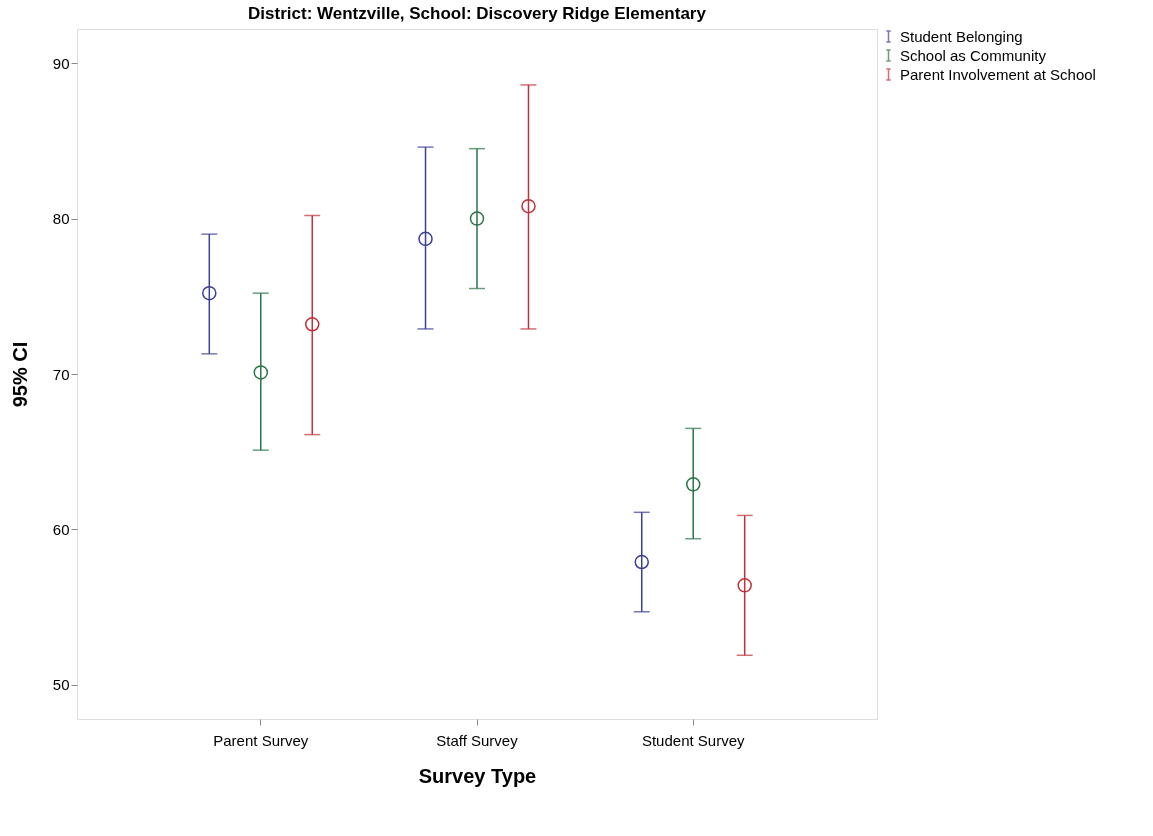 The width and height of the screenshot is (1153, 836). What do you see at coordinates (973, 55) in the screenshot?
I see `legend-label: School as Community` at bounding box center [973, 55].